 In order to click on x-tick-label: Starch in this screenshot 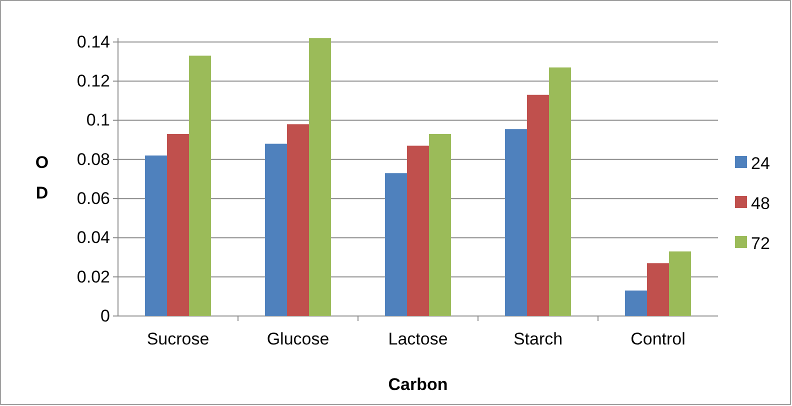, I will do `click(538, 338)`.